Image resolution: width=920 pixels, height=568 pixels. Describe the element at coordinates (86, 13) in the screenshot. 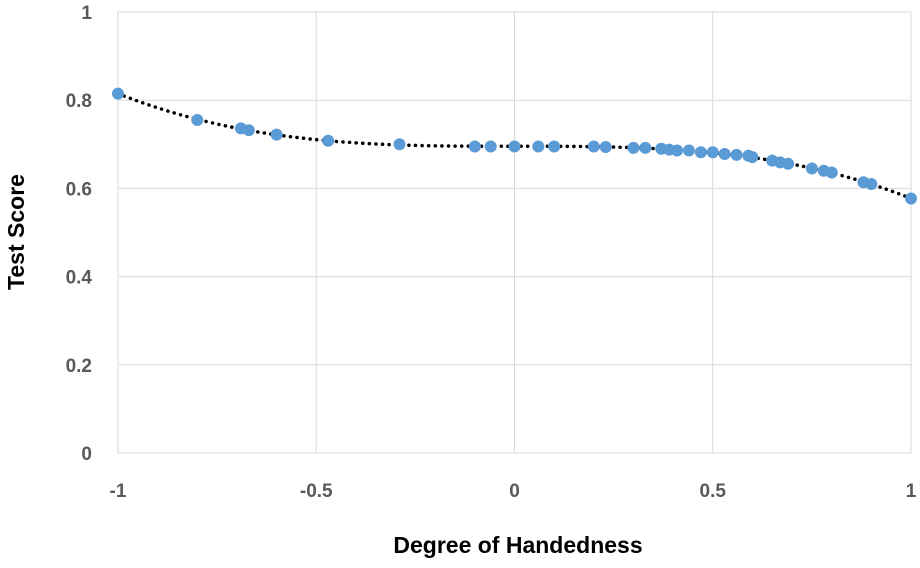

I see `y-tick-label: 1` at that location.